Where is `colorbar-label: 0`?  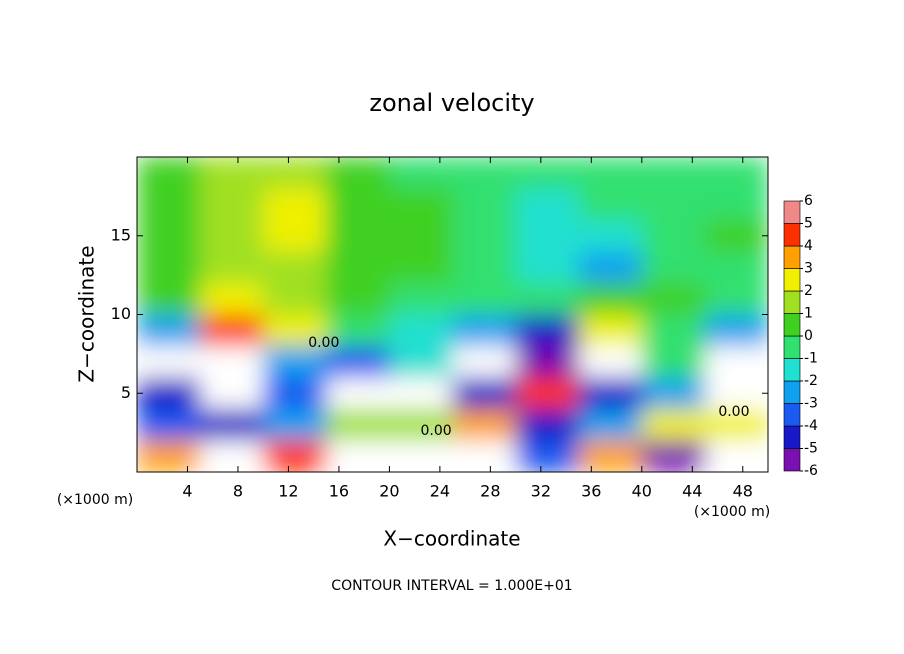
colorbar-label: 0 is located at coordinates (808, 336).